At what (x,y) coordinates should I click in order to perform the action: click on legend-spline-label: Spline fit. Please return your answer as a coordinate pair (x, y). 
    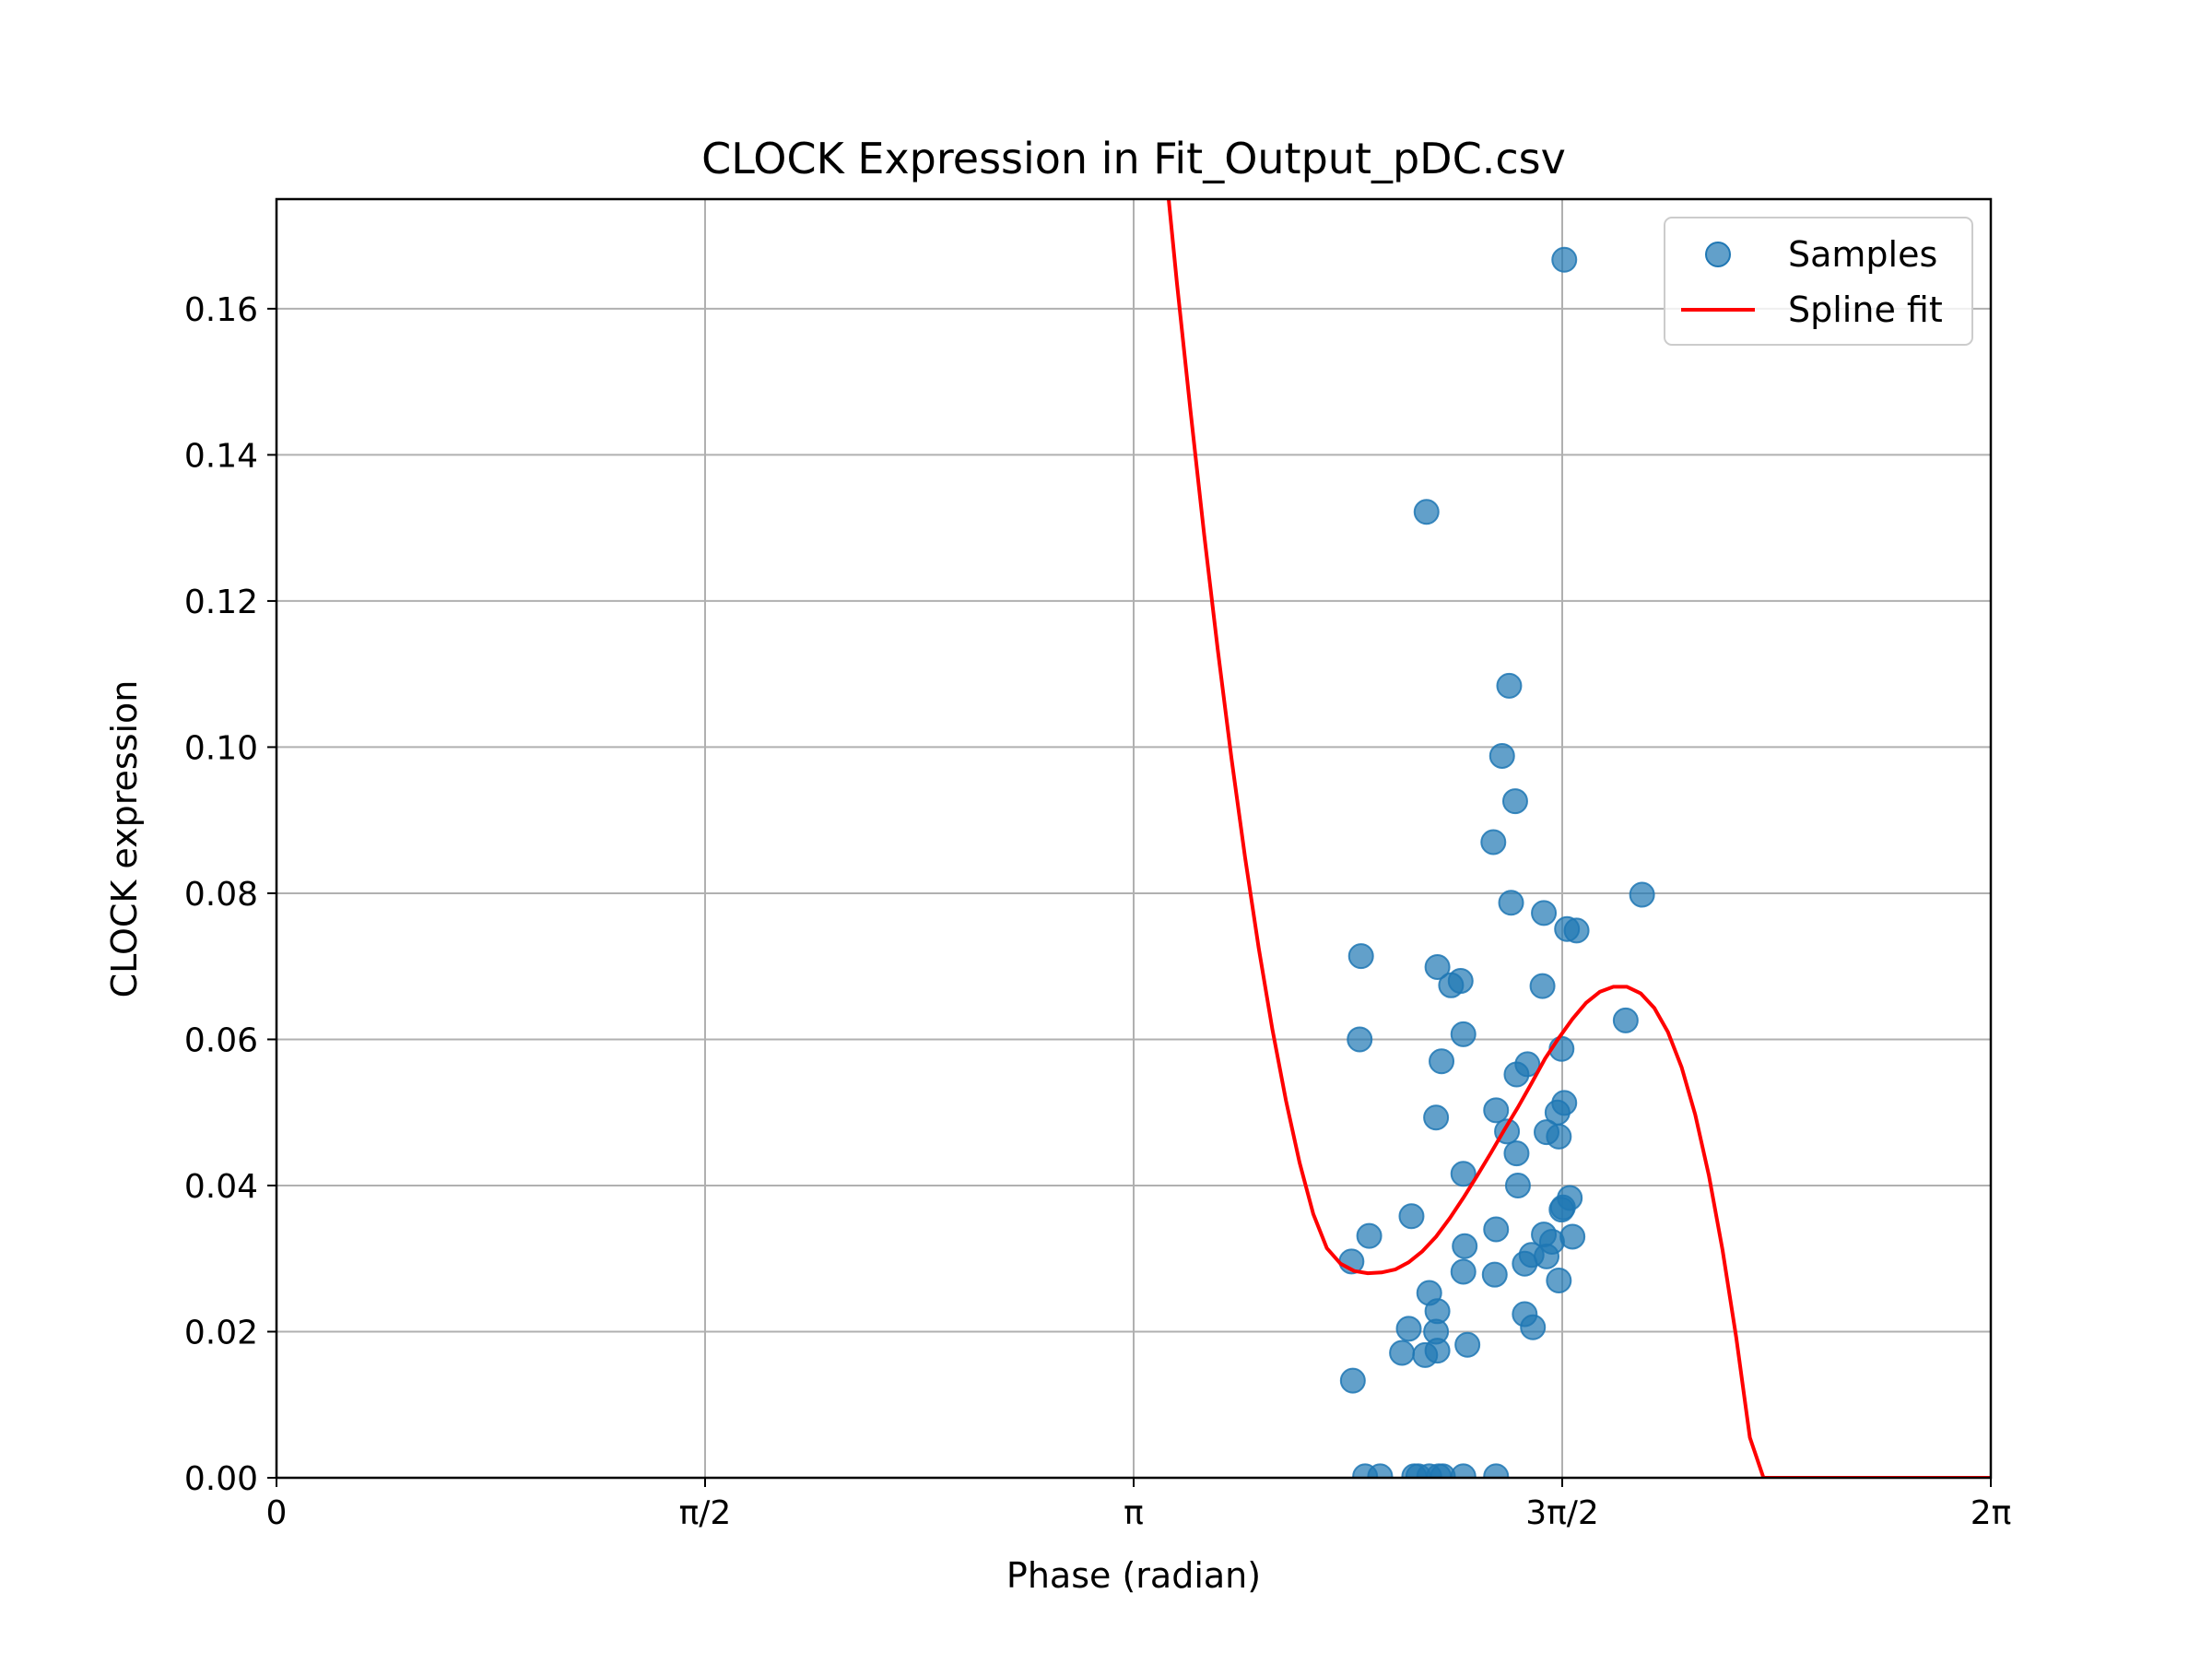
    Looking at the image, I should click on (1865, 309).